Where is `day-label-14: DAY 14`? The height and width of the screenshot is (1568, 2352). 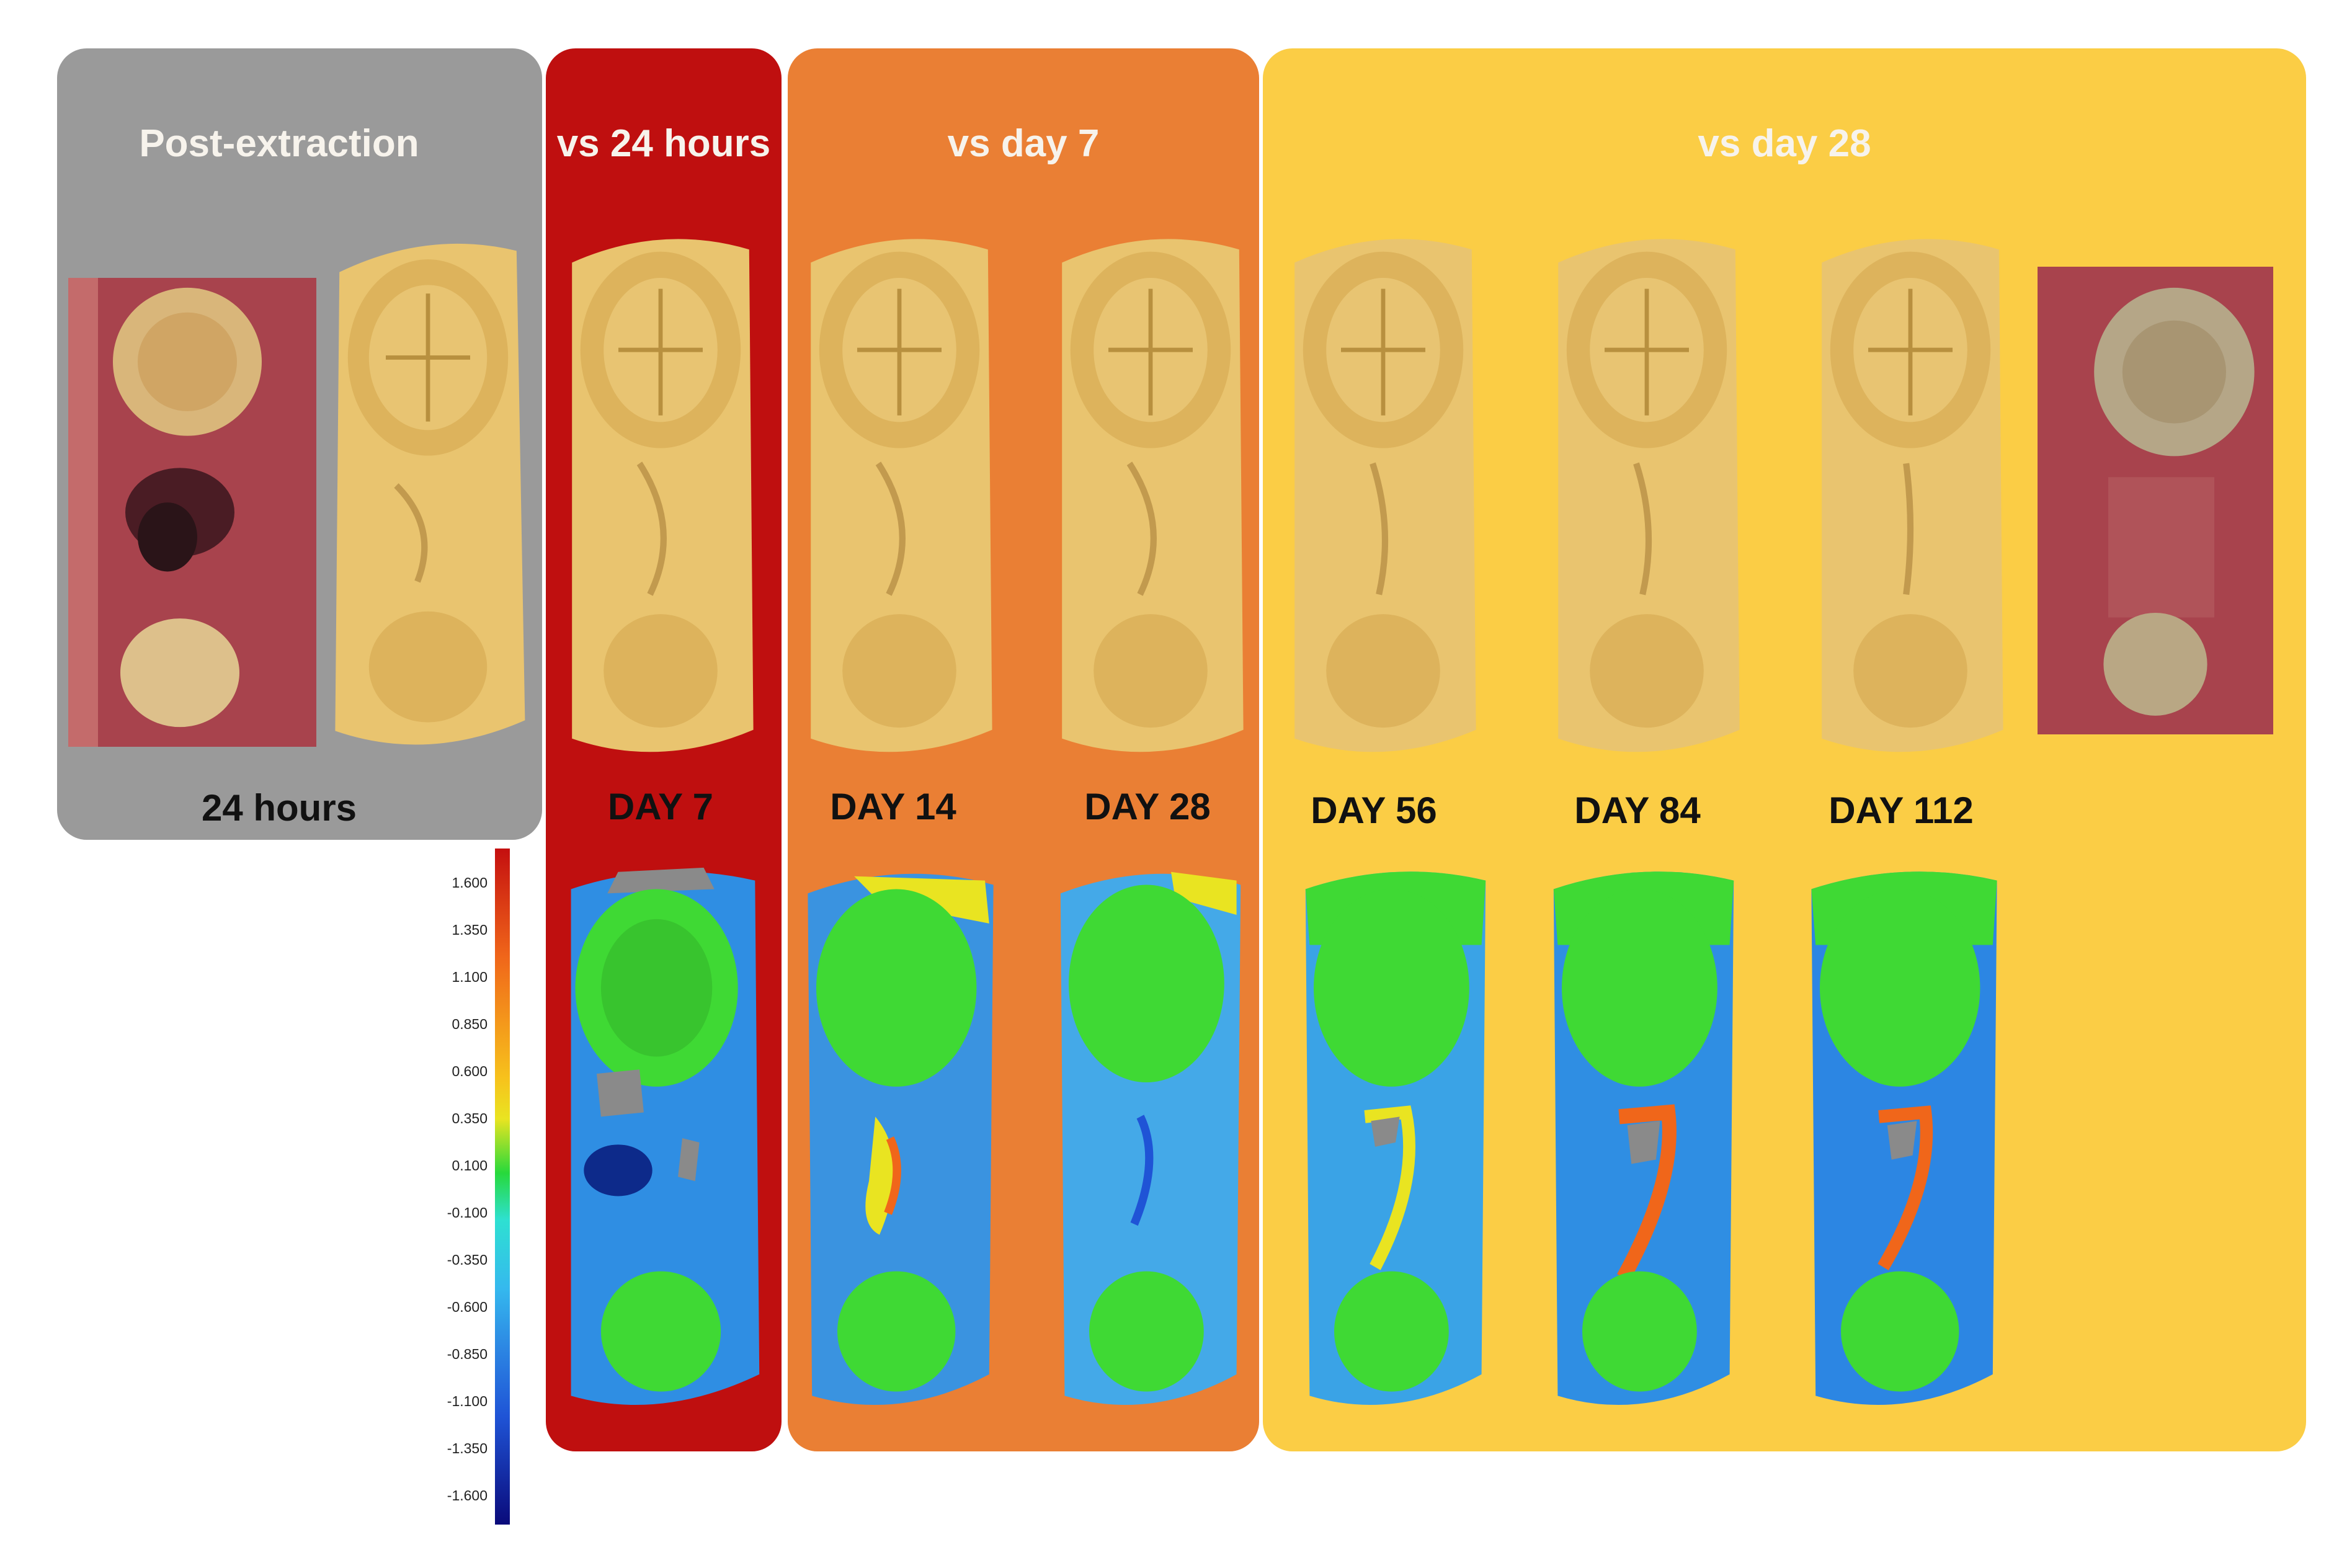
day-label-14: DAY 14 is located at coordinates (893, 806).